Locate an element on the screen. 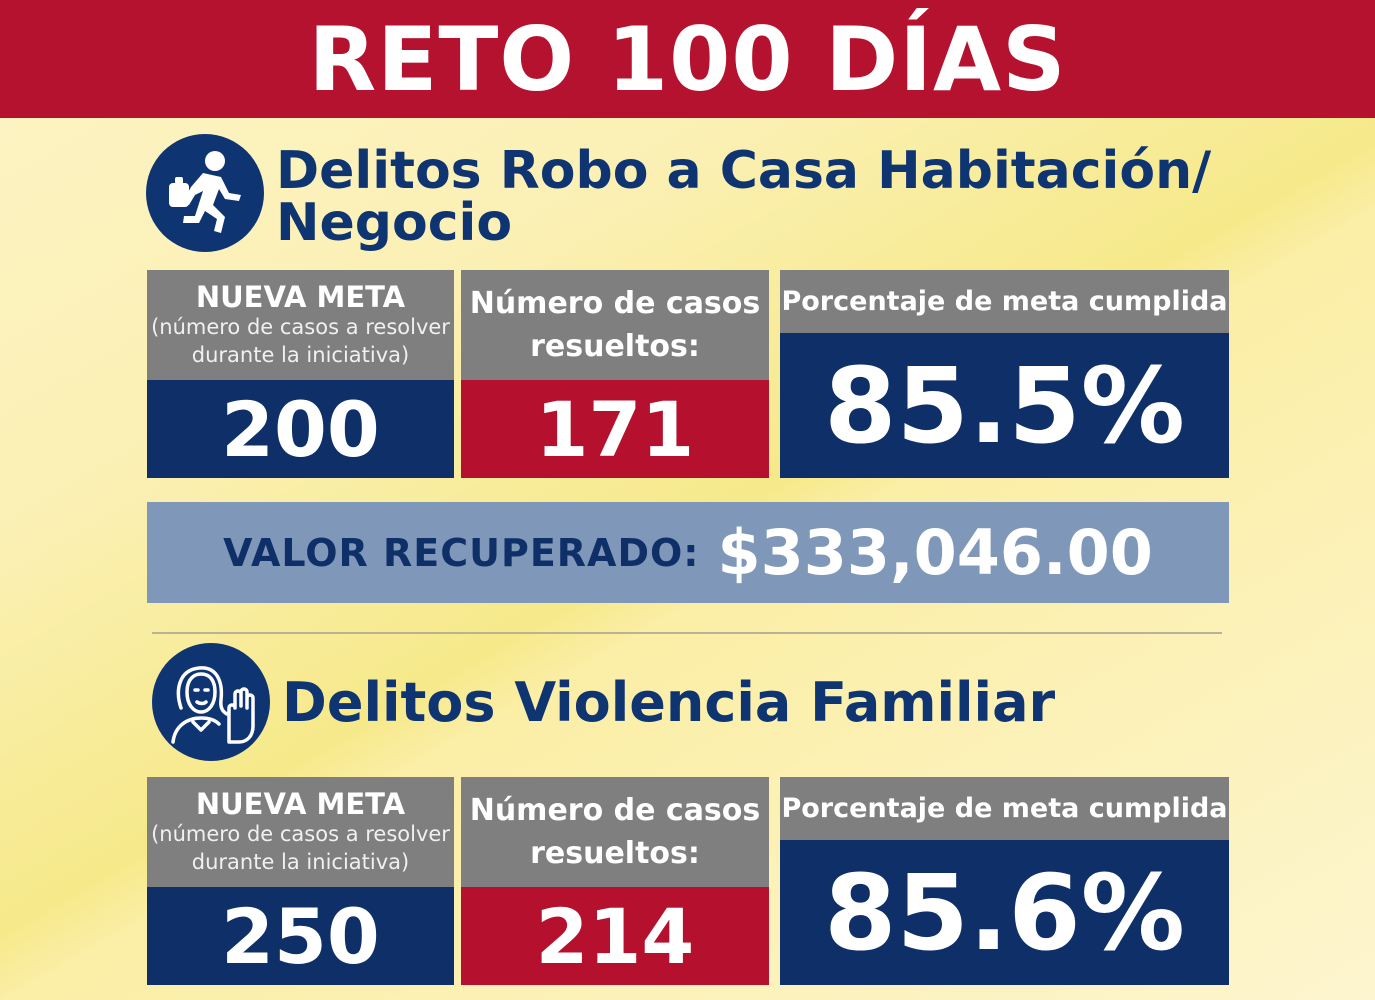 The width and height of the screenshot is (1375, 1000). nueva-meta-value: 200 is located at coordinates (300, 429).